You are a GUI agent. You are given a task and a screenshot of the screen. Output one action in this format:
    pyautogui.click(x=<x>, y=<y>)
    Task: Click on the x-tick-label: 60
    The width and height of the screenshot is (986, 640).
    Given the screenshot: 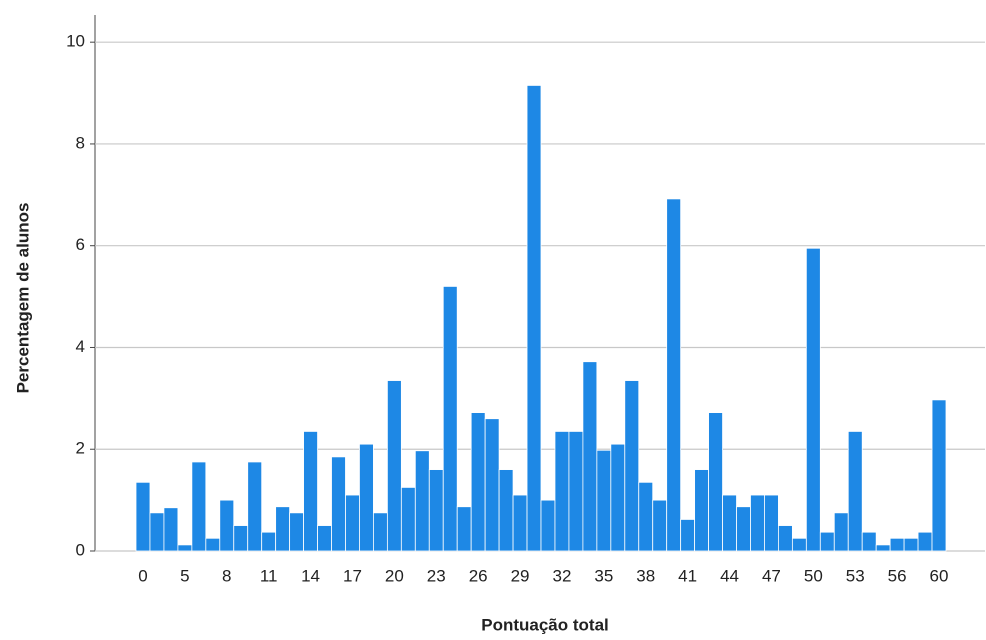 What is the action you would take?
    pyautogui.click(x=939, y=575)
    